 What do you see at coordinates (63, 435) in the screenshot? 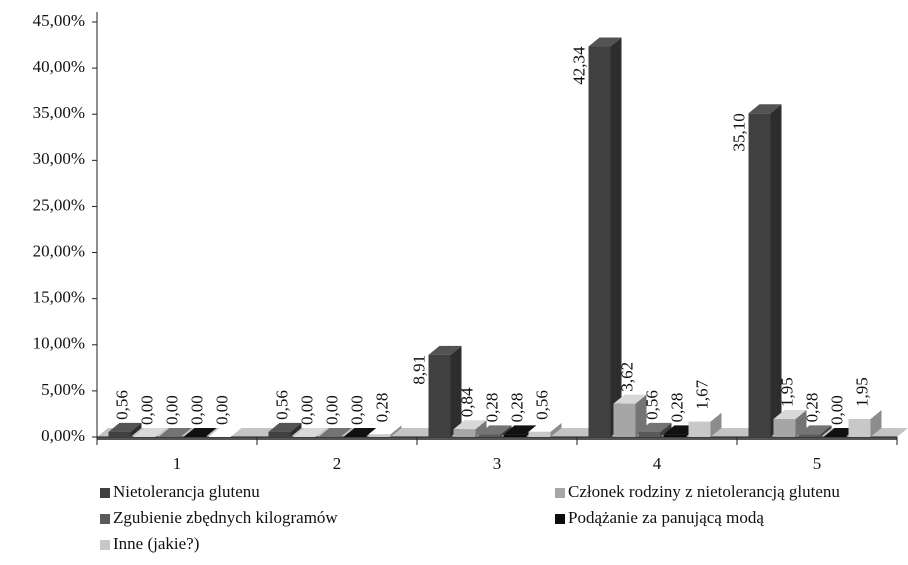
I see `y-tick-label: 0,00%` at bounding box center [63, 435].